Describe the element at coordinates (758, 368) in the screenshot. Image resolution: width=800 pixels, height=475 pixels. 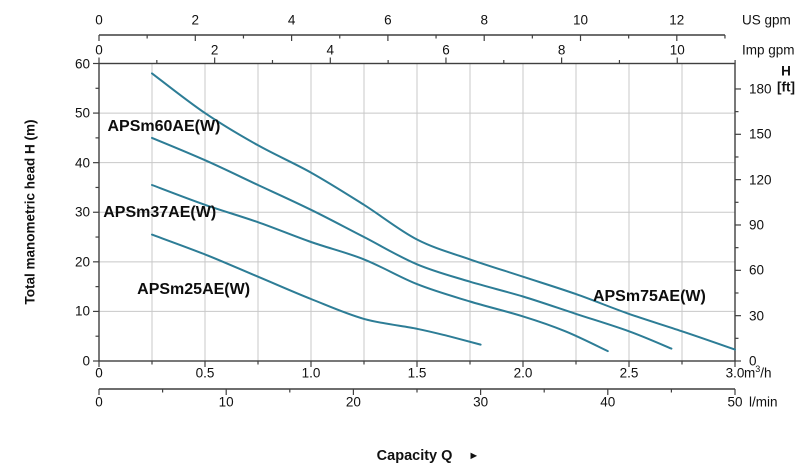
I see `m3h-unit-sup: 3` at that location.